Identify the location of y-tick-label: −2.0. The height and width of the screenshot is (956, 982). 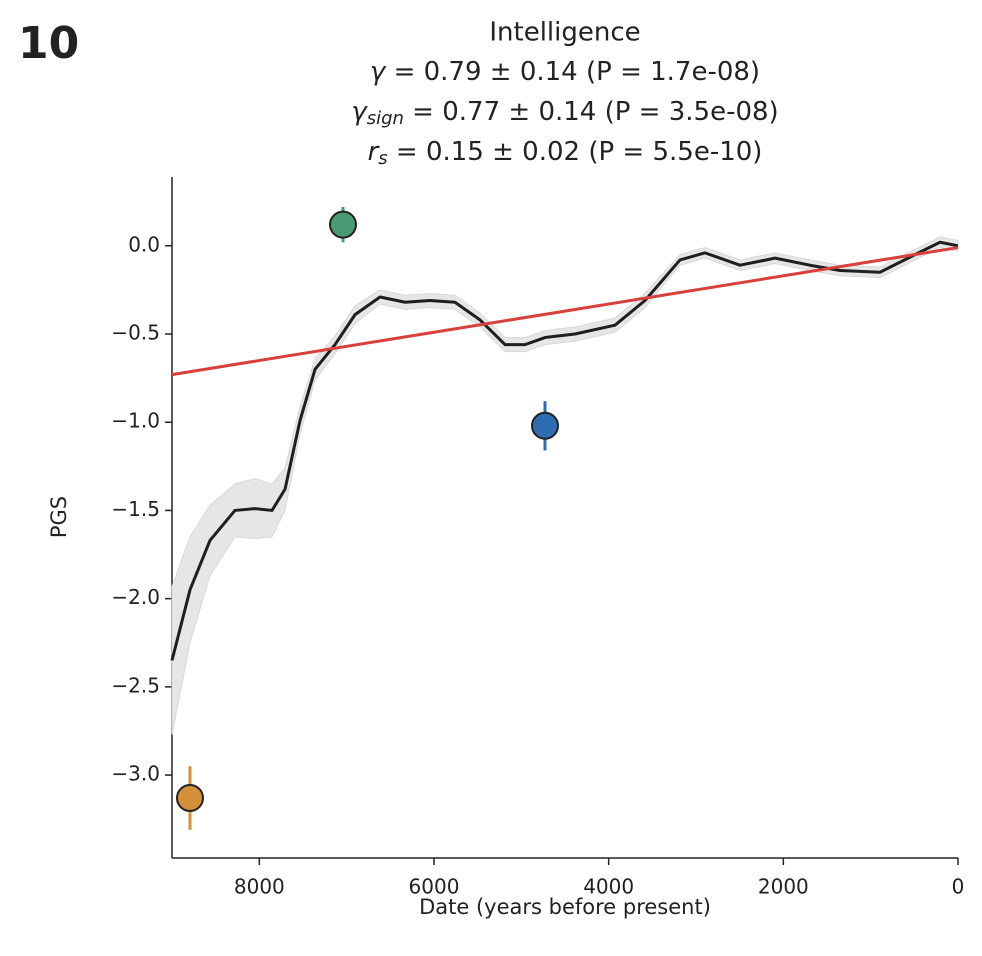
(135, 597).